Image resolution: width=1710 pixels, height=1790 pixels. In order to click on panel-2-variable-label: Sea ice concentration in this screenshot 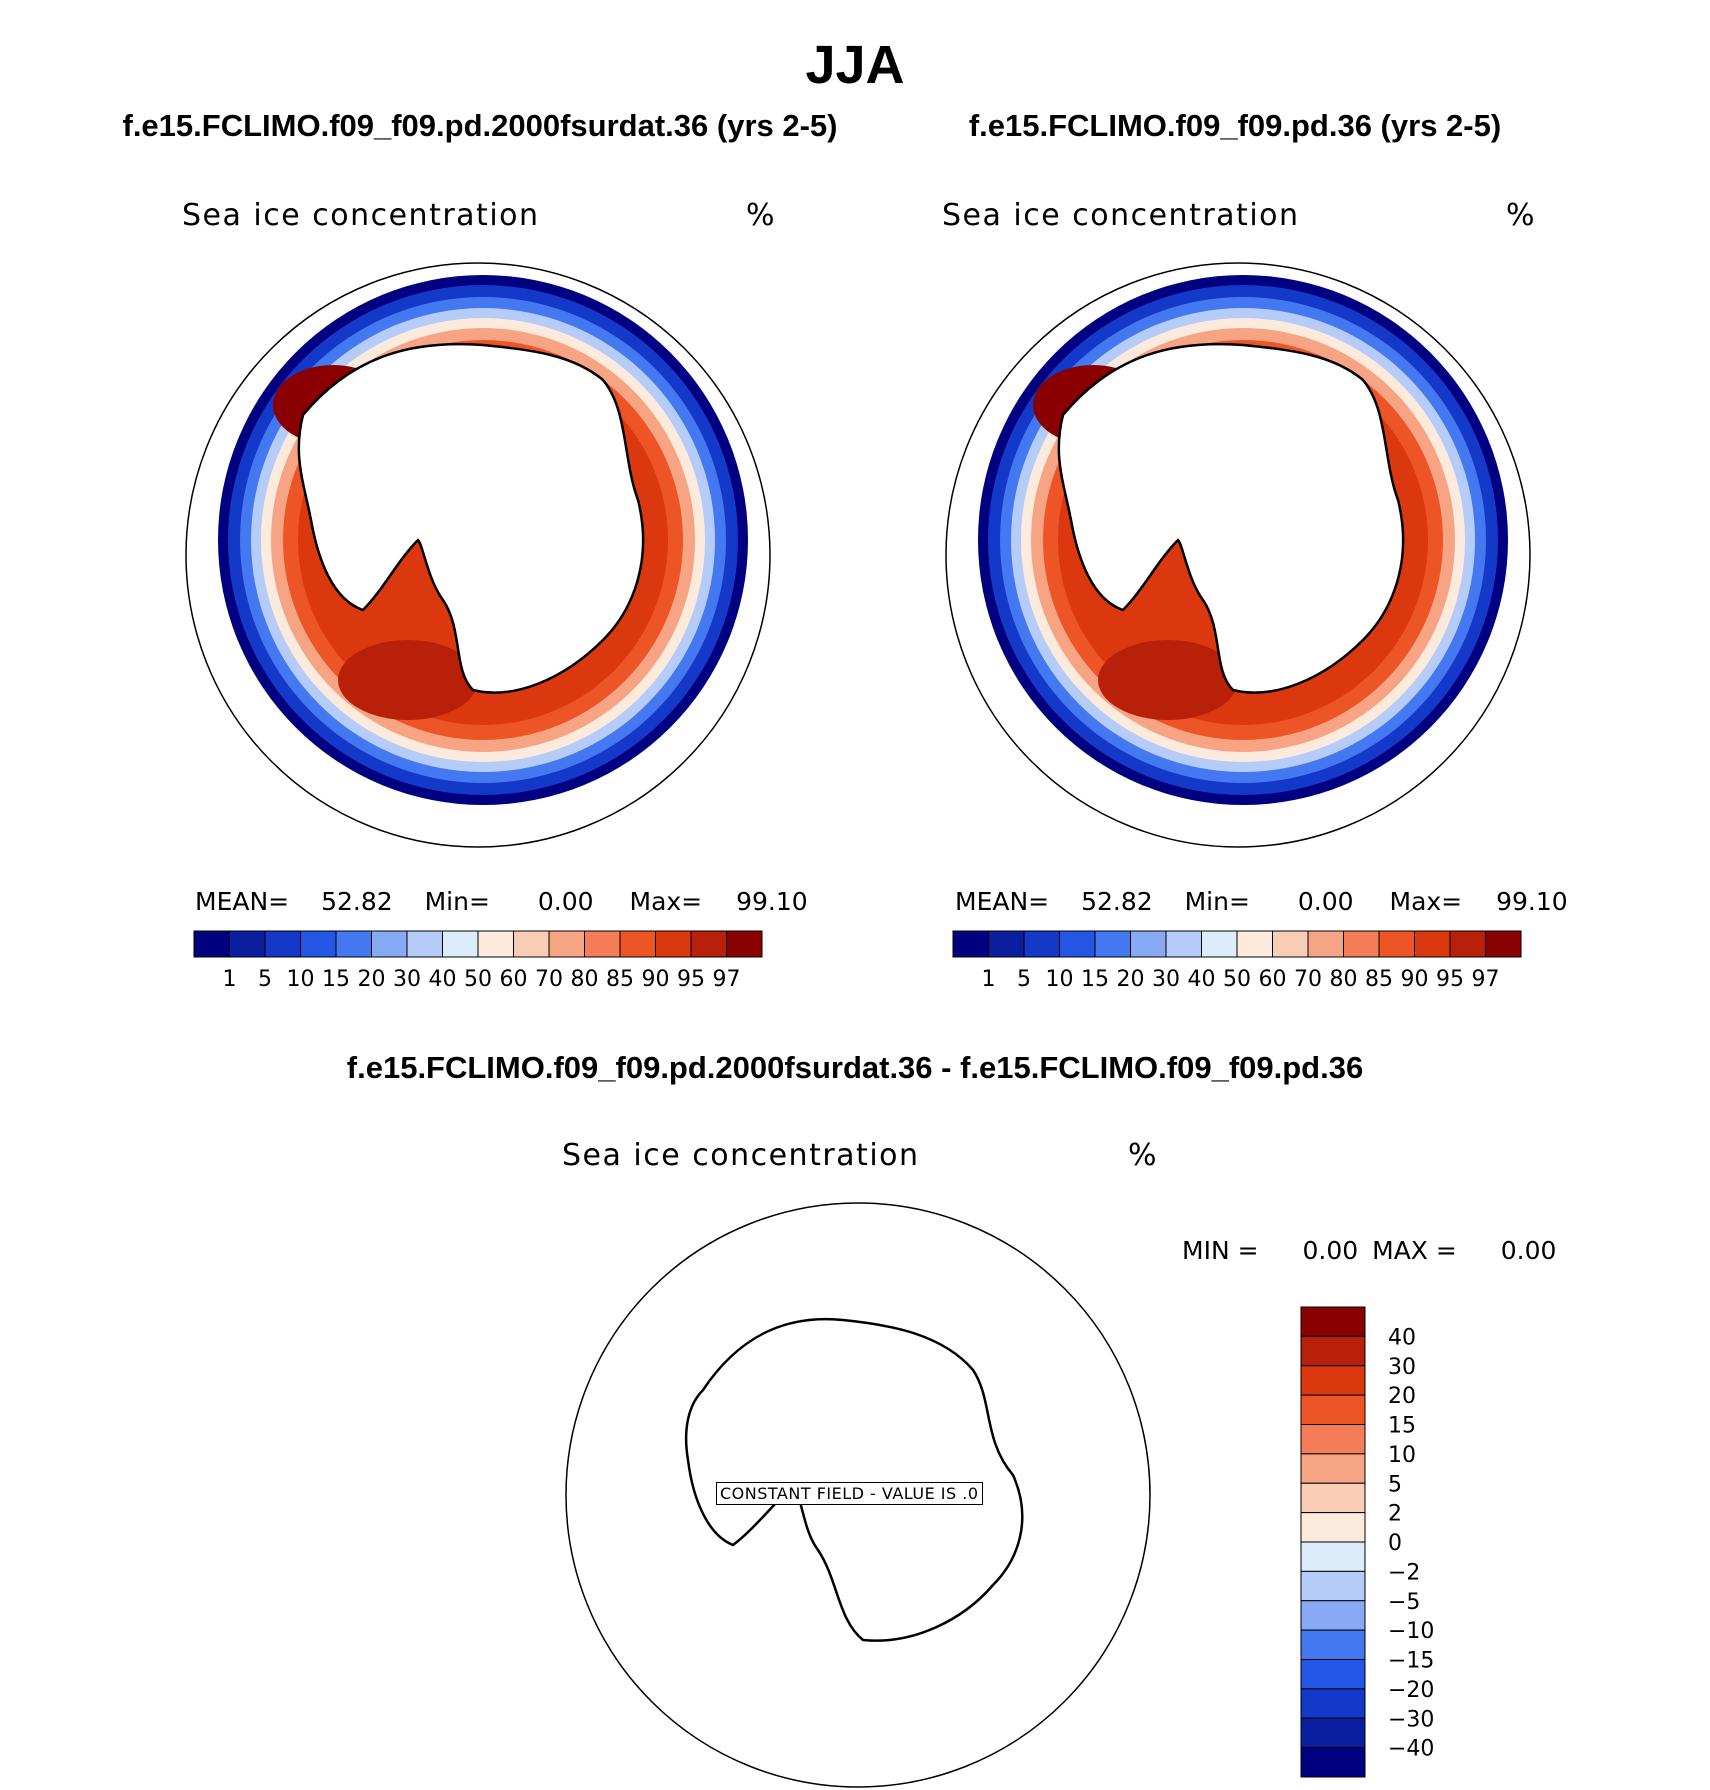, I will do `click(1121, 215)`.